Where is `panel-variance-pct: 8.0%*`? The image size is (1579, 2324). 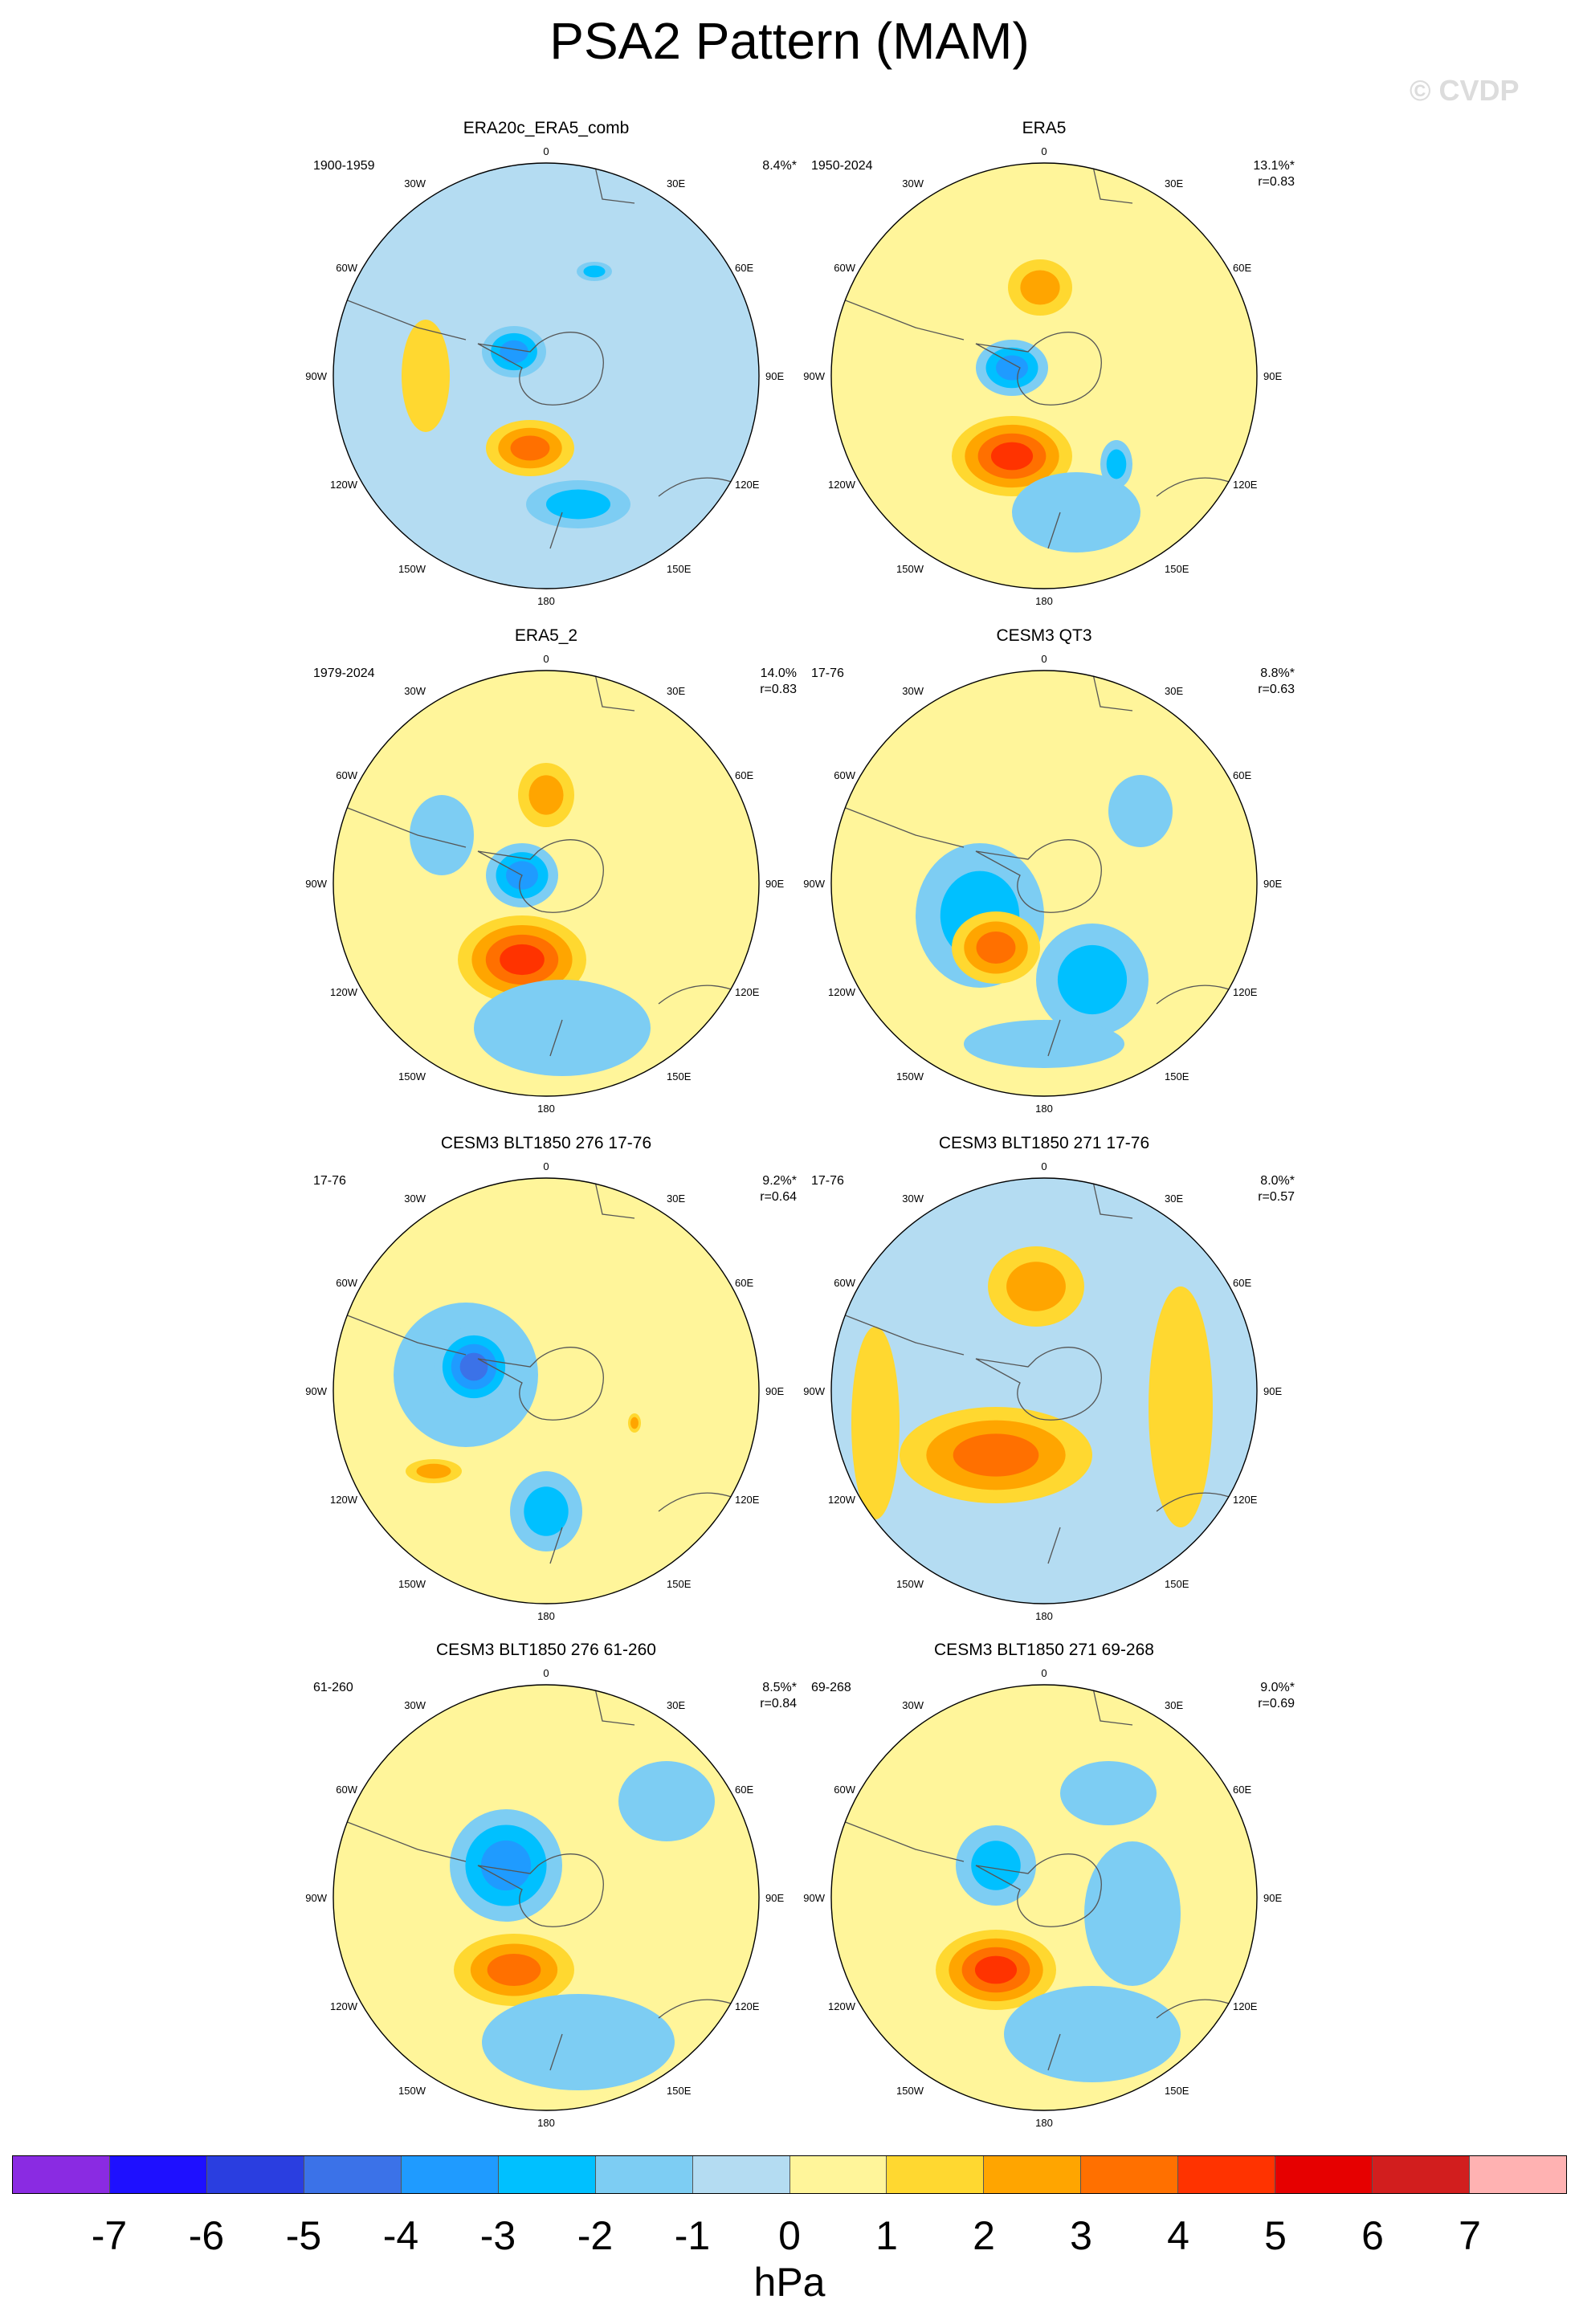
panel-variance-pct: 8.0%* is located at coordinates (1277, 1181).